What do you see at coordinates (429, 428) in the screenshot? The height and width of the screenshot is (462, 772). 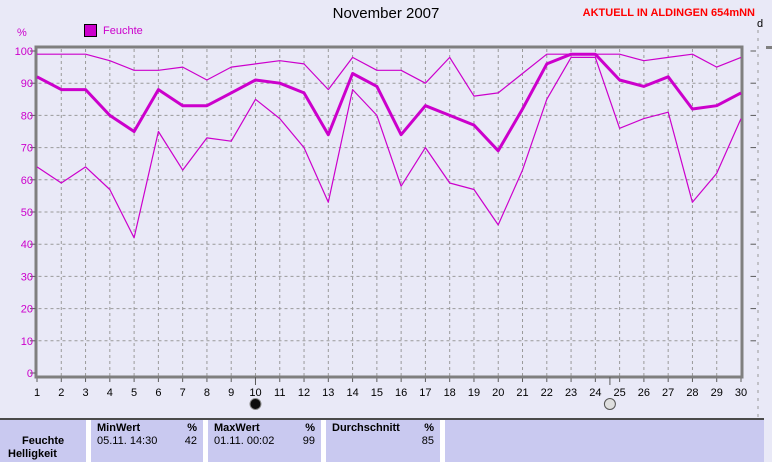 I see `durchschnitt-unit: %` at bounding box center [429, 428].